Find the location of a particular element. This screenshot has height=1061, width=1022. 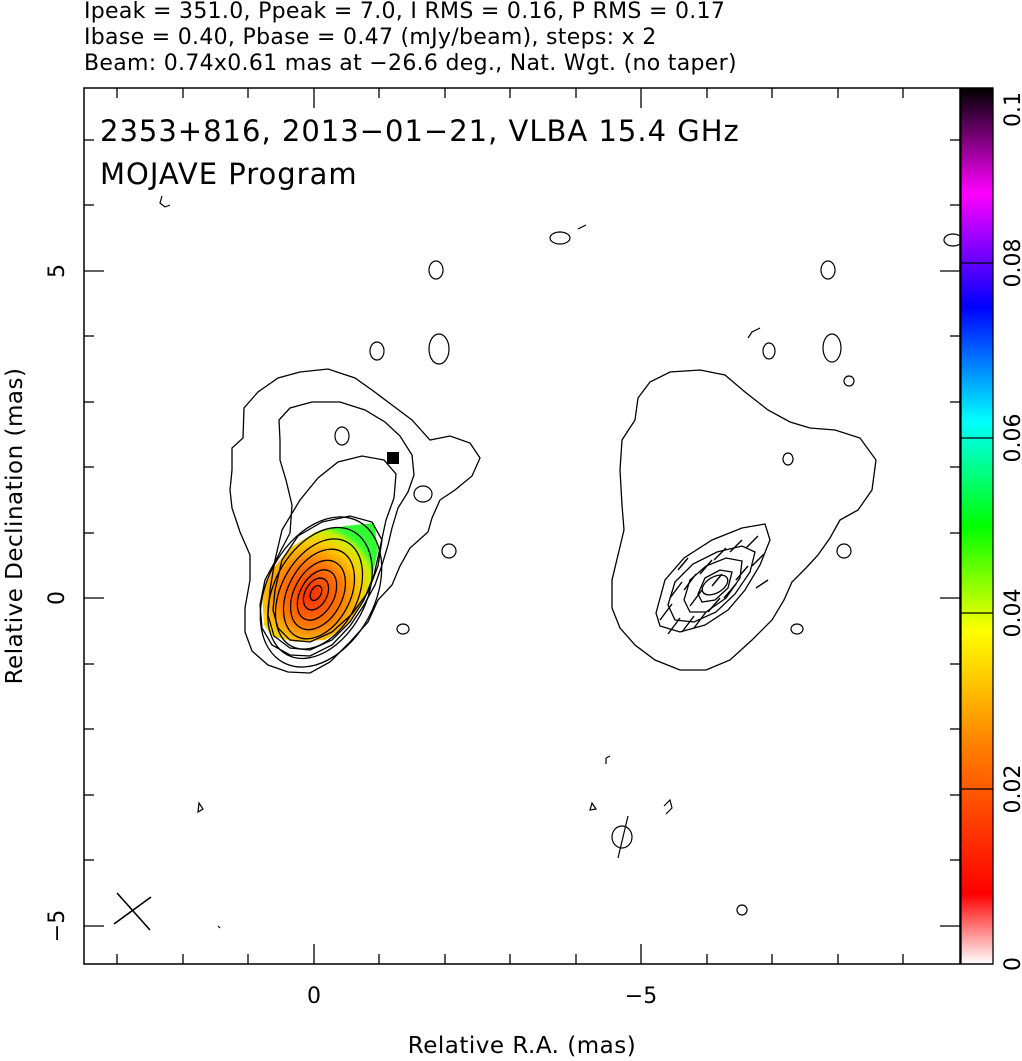

y-tick-label-0: 5 is located at coordinates (57, 271).